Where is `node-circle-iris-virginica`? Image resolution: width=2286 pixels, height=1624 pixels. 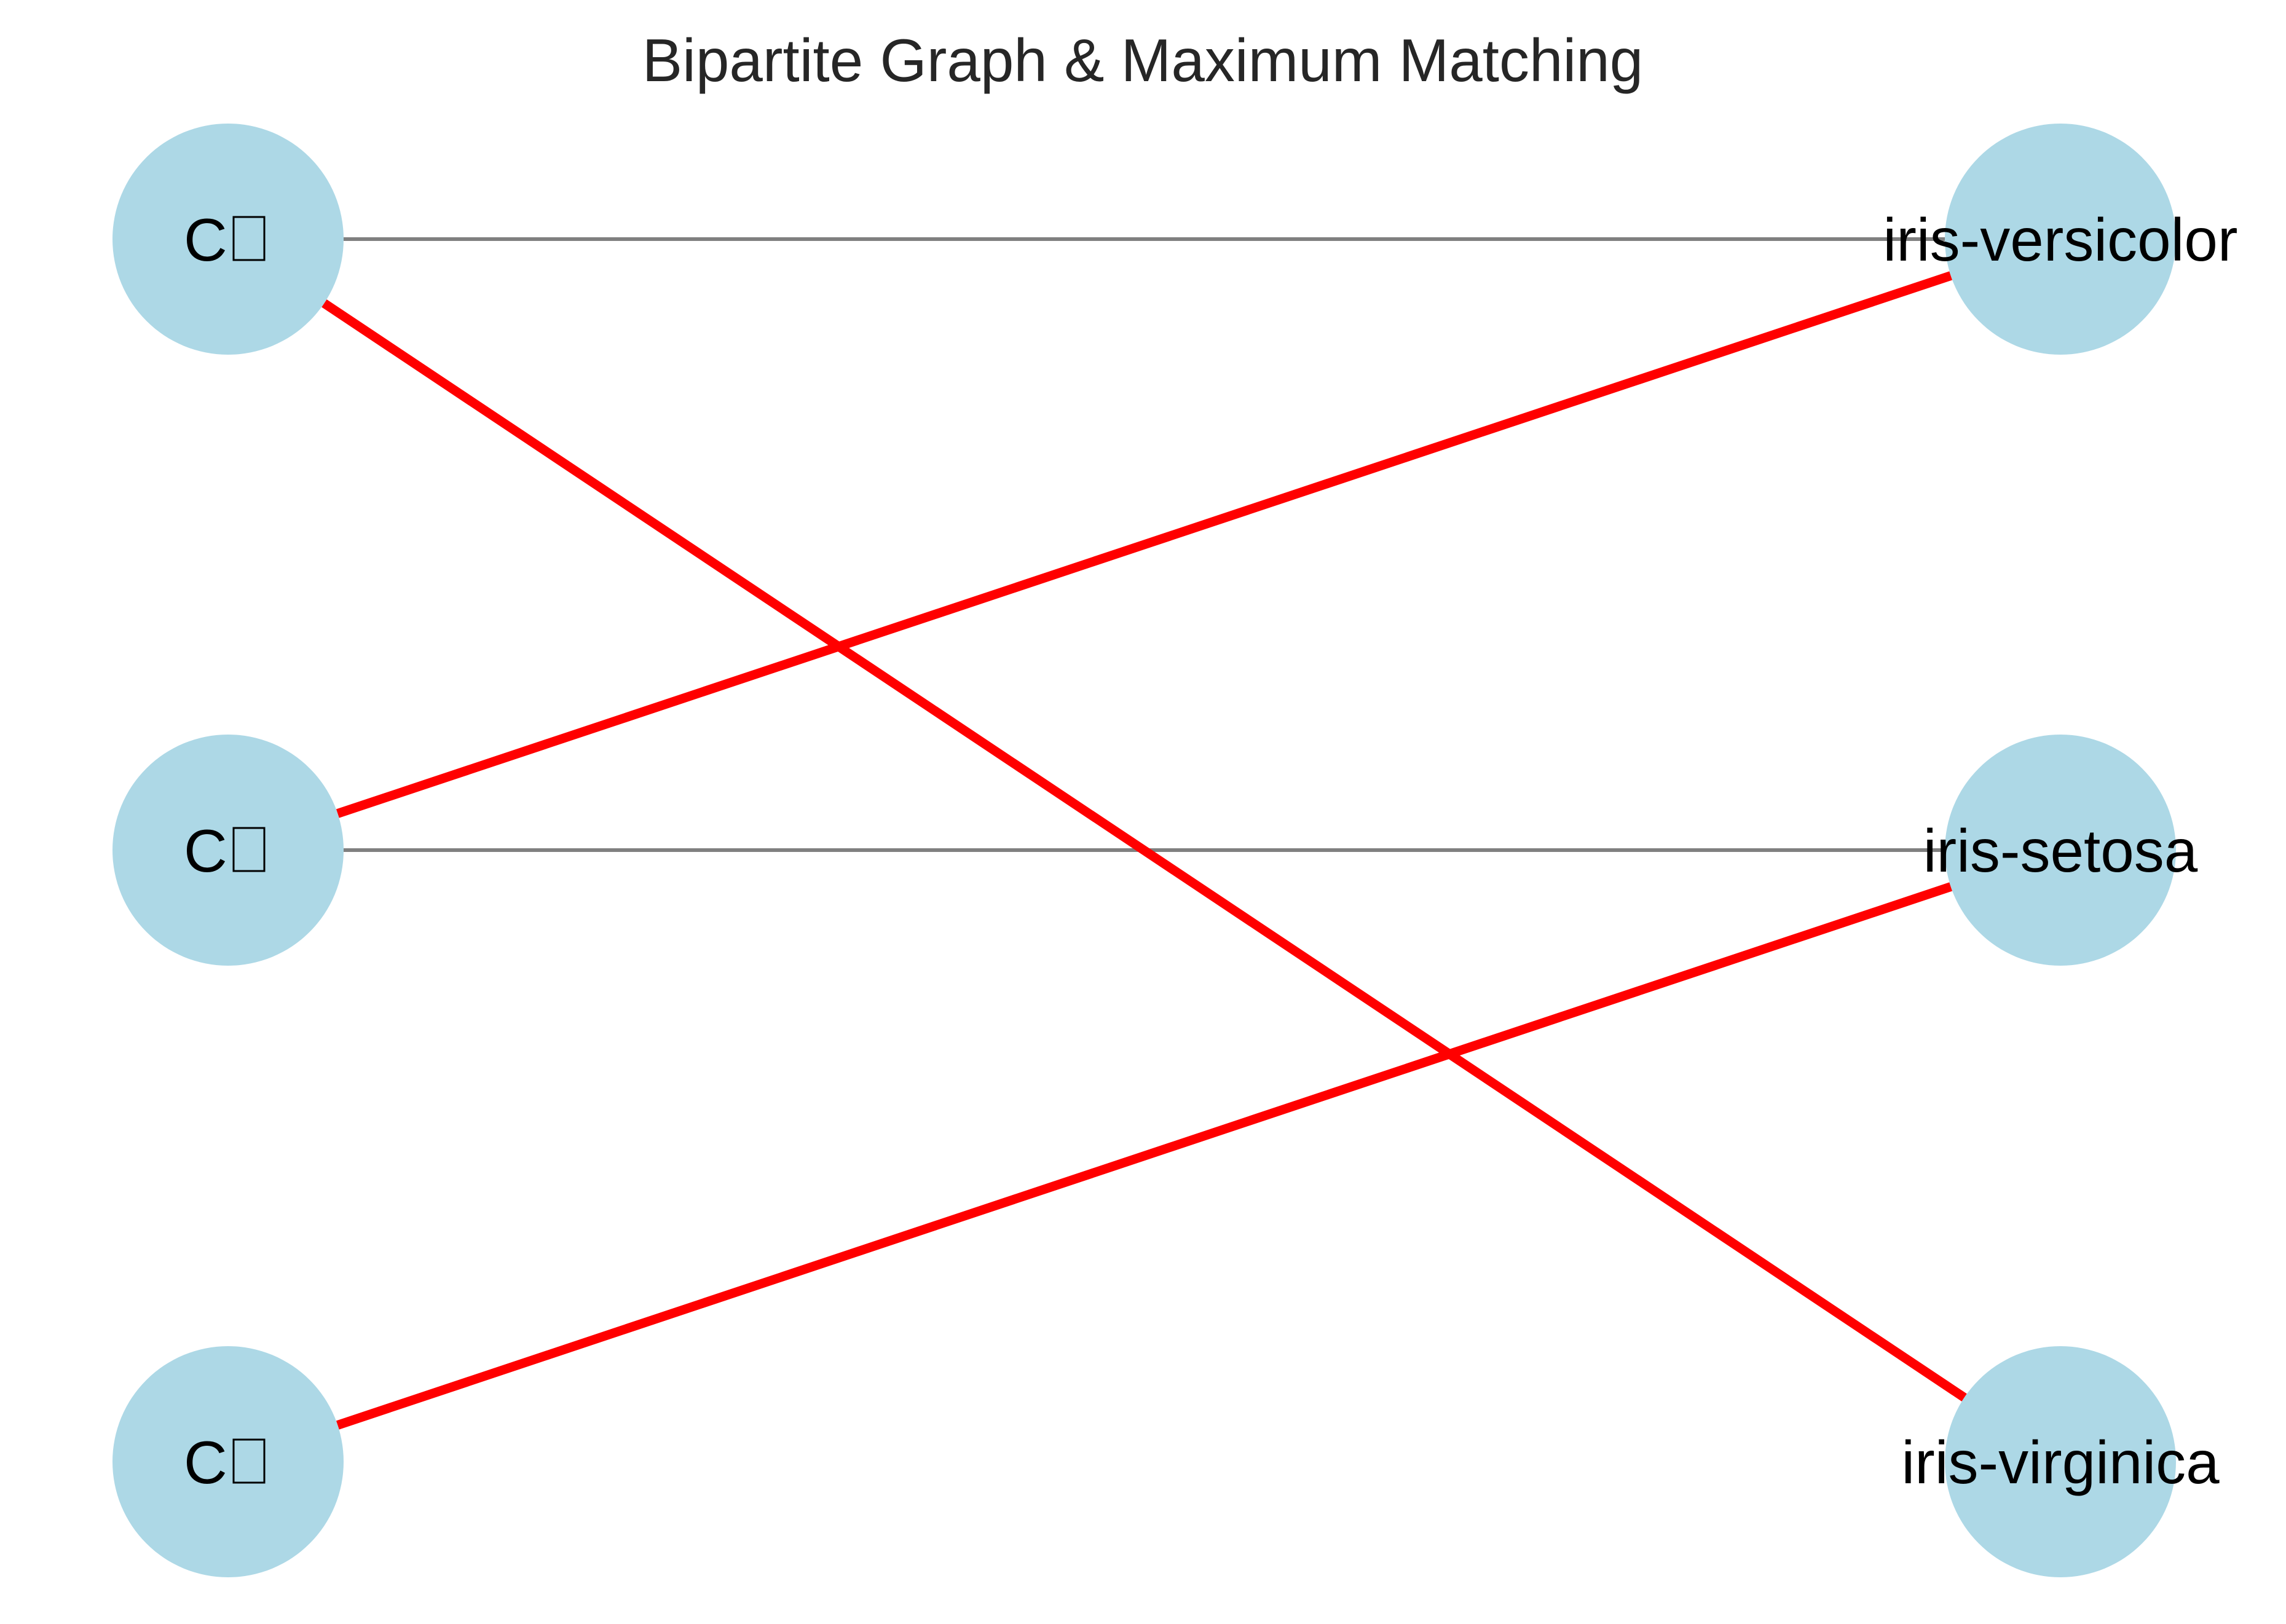 node-circle-iris-virginica is located at coordinates (2060, 1461).